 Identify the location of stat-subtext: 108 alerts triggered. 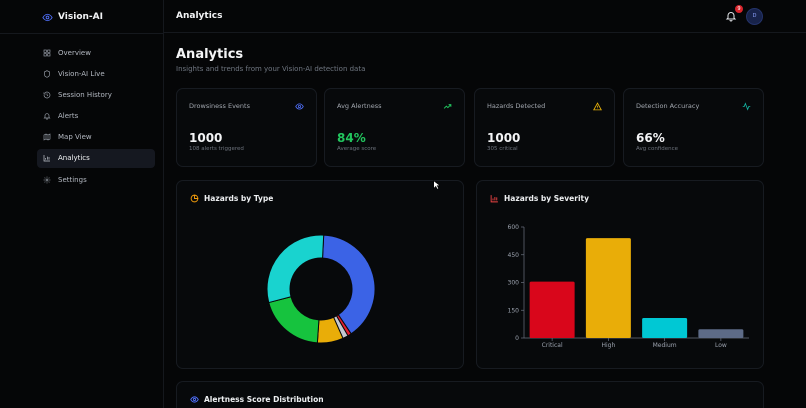
(216, 149).